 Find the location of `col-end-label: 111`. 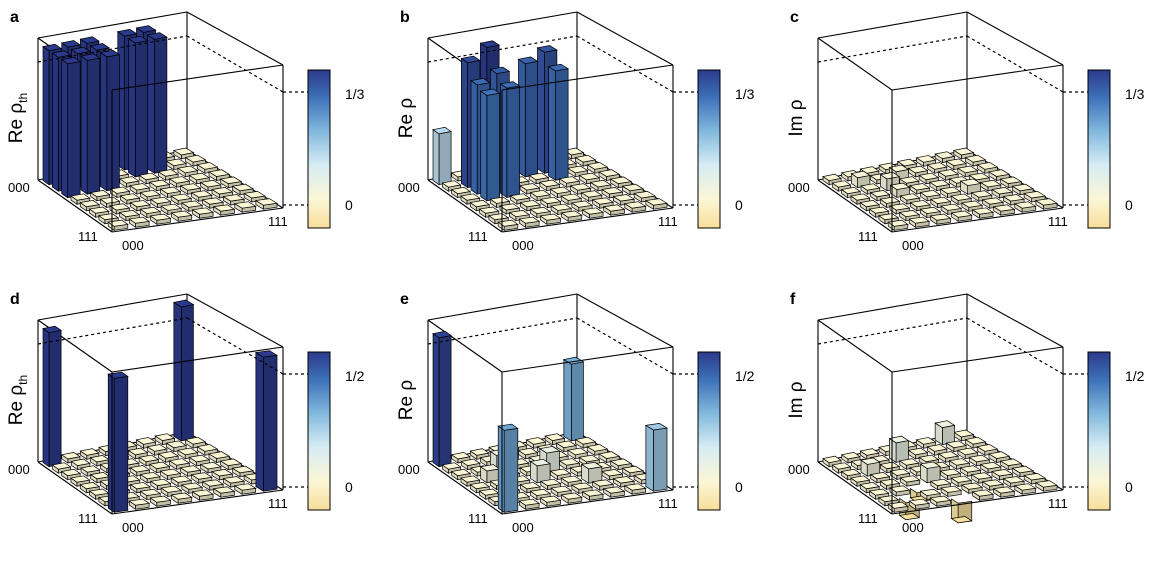

col-end-label: 111 is located at coordinates (668, 221).